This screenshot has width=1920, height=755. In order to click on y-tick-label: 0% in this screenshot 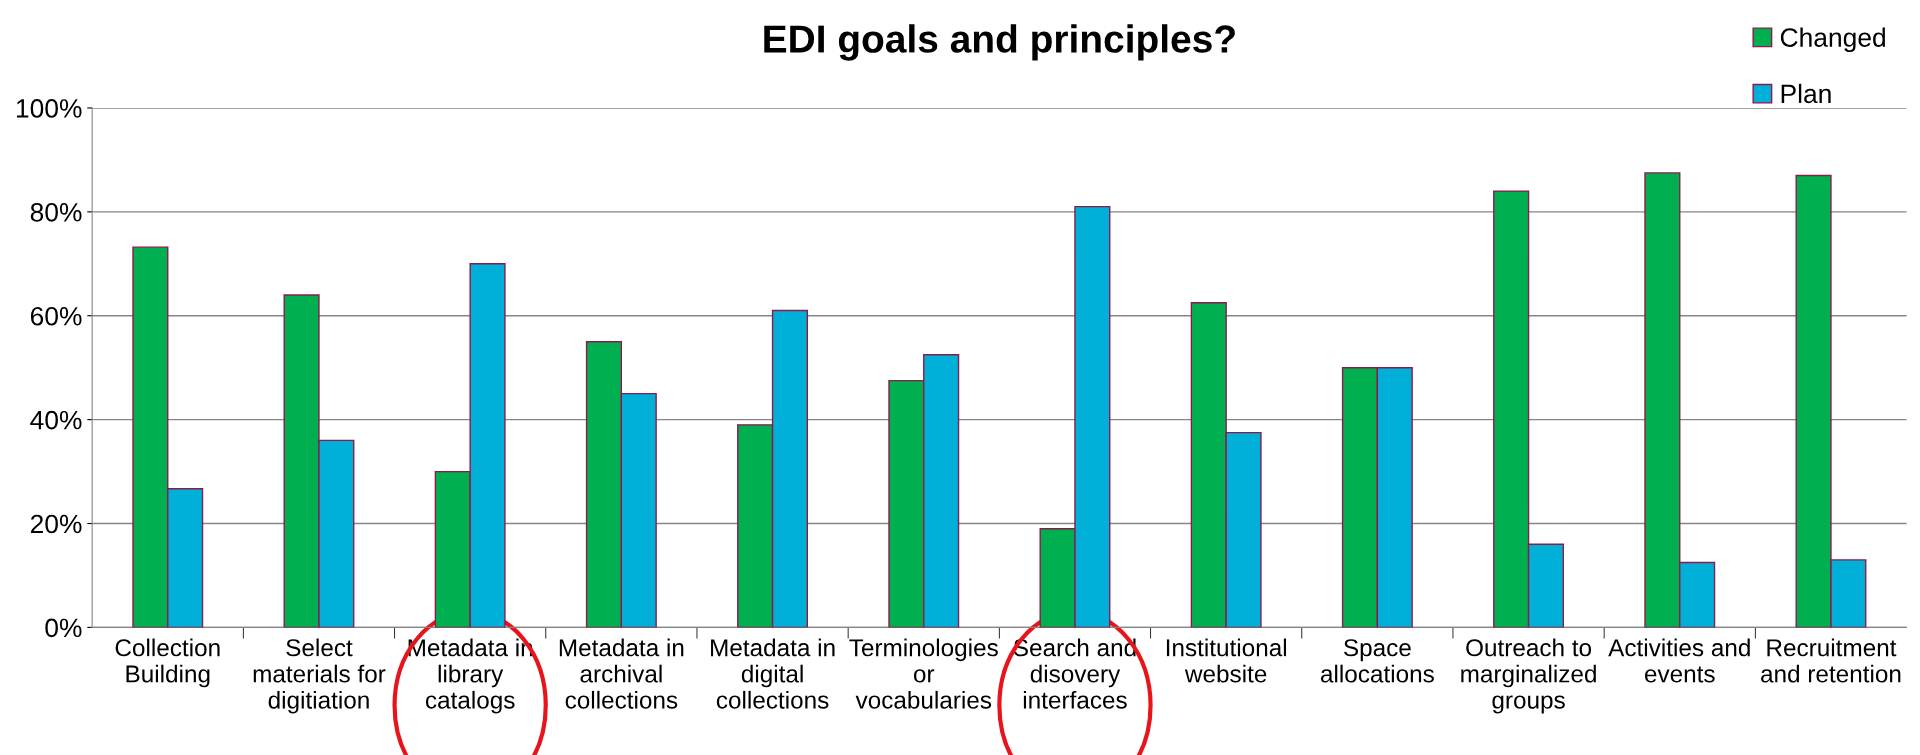, I will do `click(63, 628)`.